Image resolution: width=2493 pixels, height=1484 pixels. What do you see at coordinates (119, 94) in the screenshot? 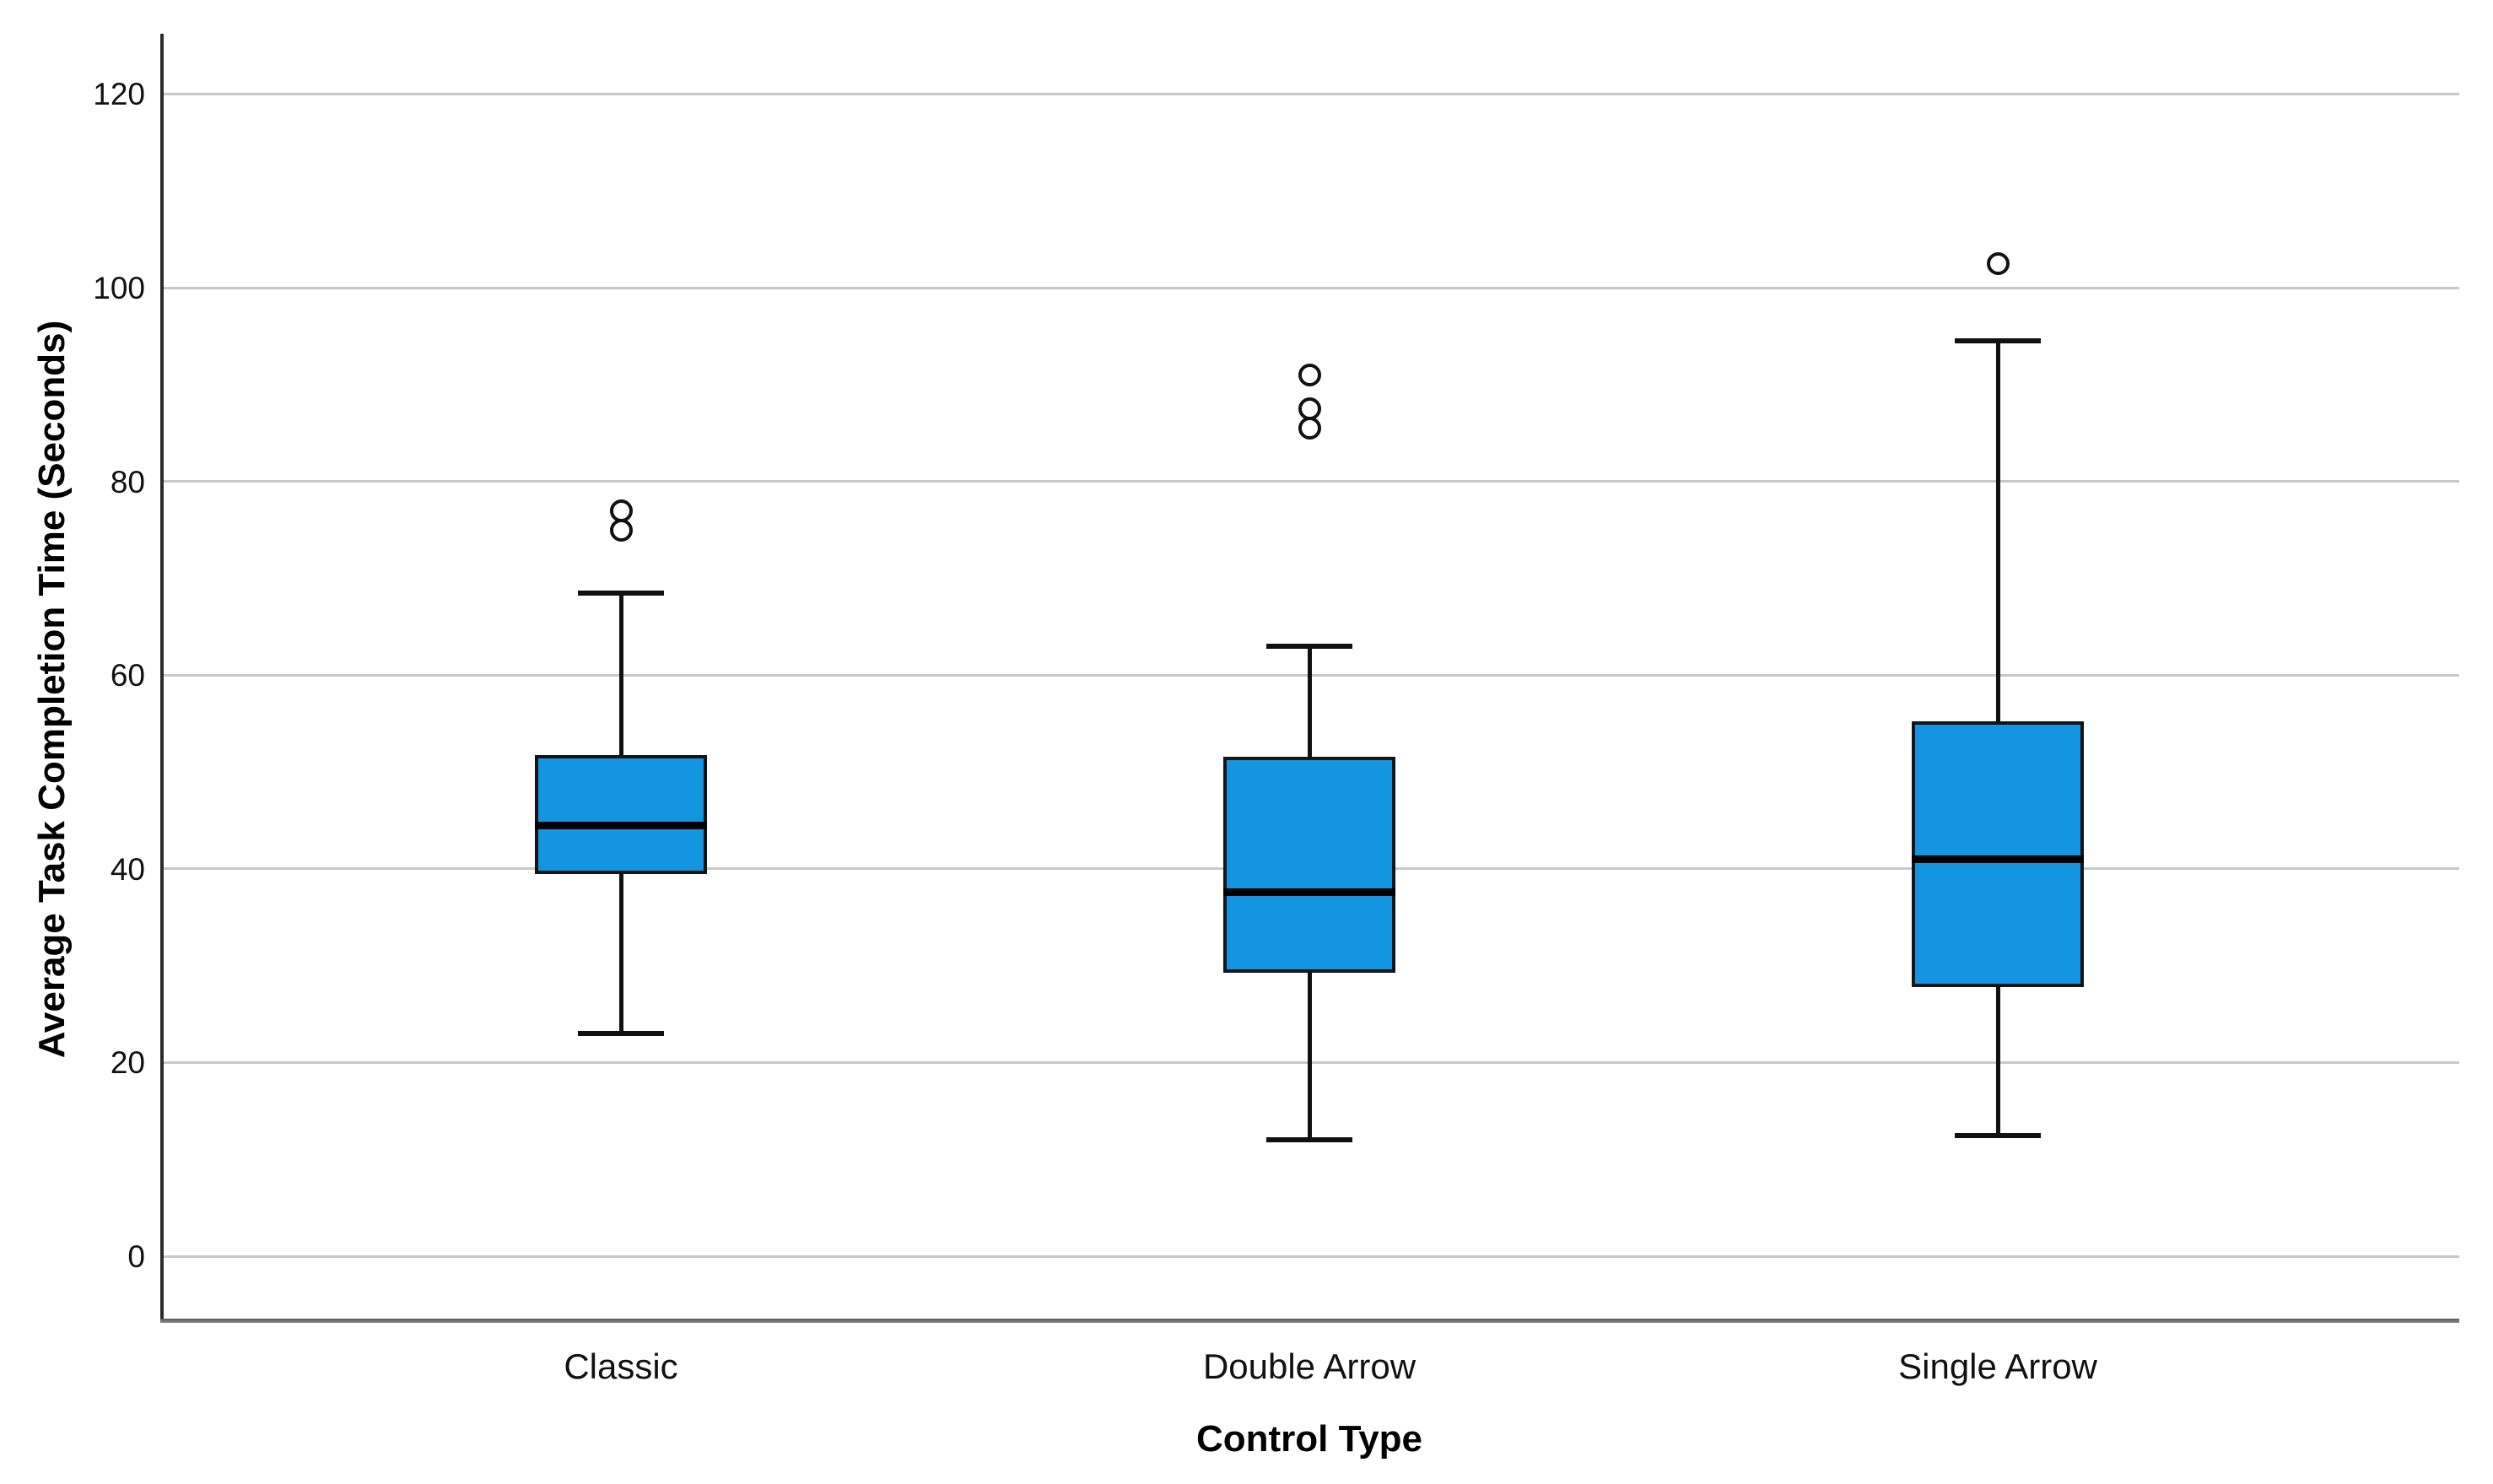
I see `y-tick-label: 120` at bounding box center [119, 94].